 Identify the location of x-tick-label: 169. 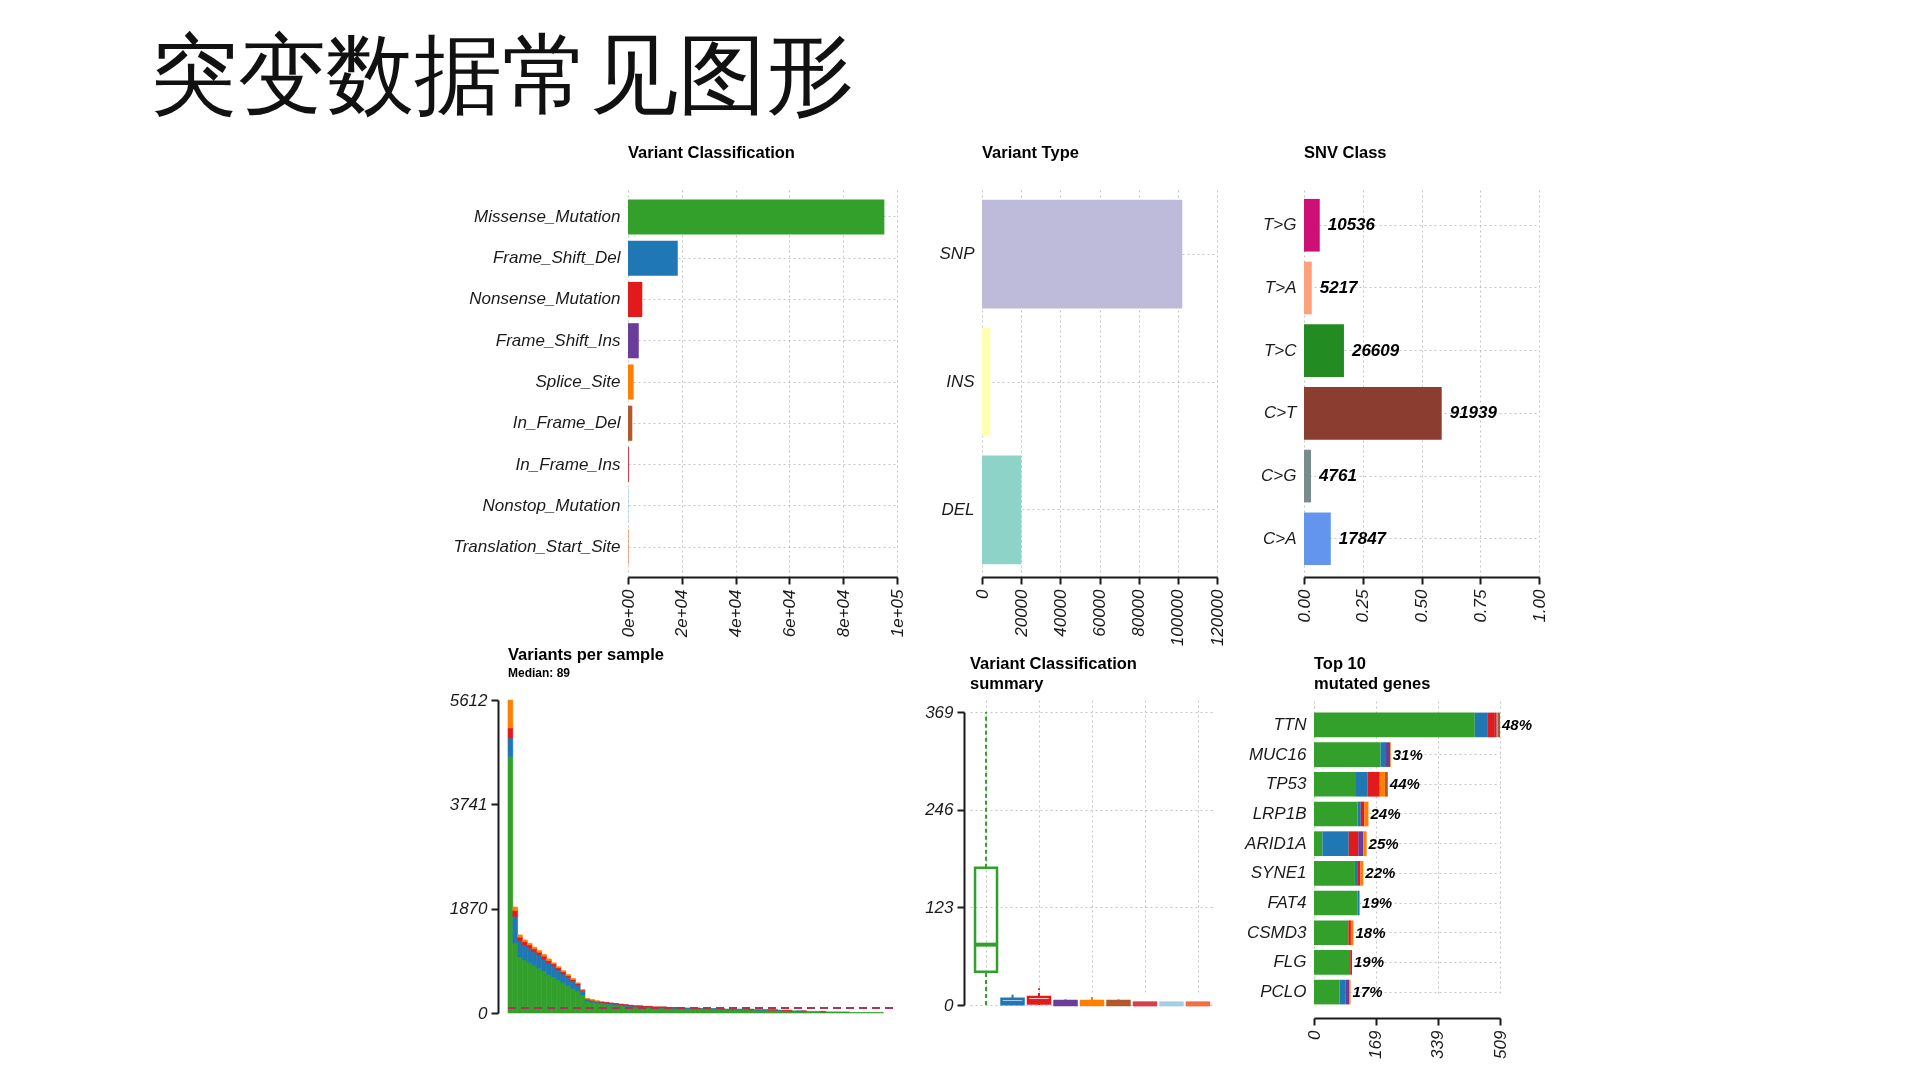
(1376, 1044).